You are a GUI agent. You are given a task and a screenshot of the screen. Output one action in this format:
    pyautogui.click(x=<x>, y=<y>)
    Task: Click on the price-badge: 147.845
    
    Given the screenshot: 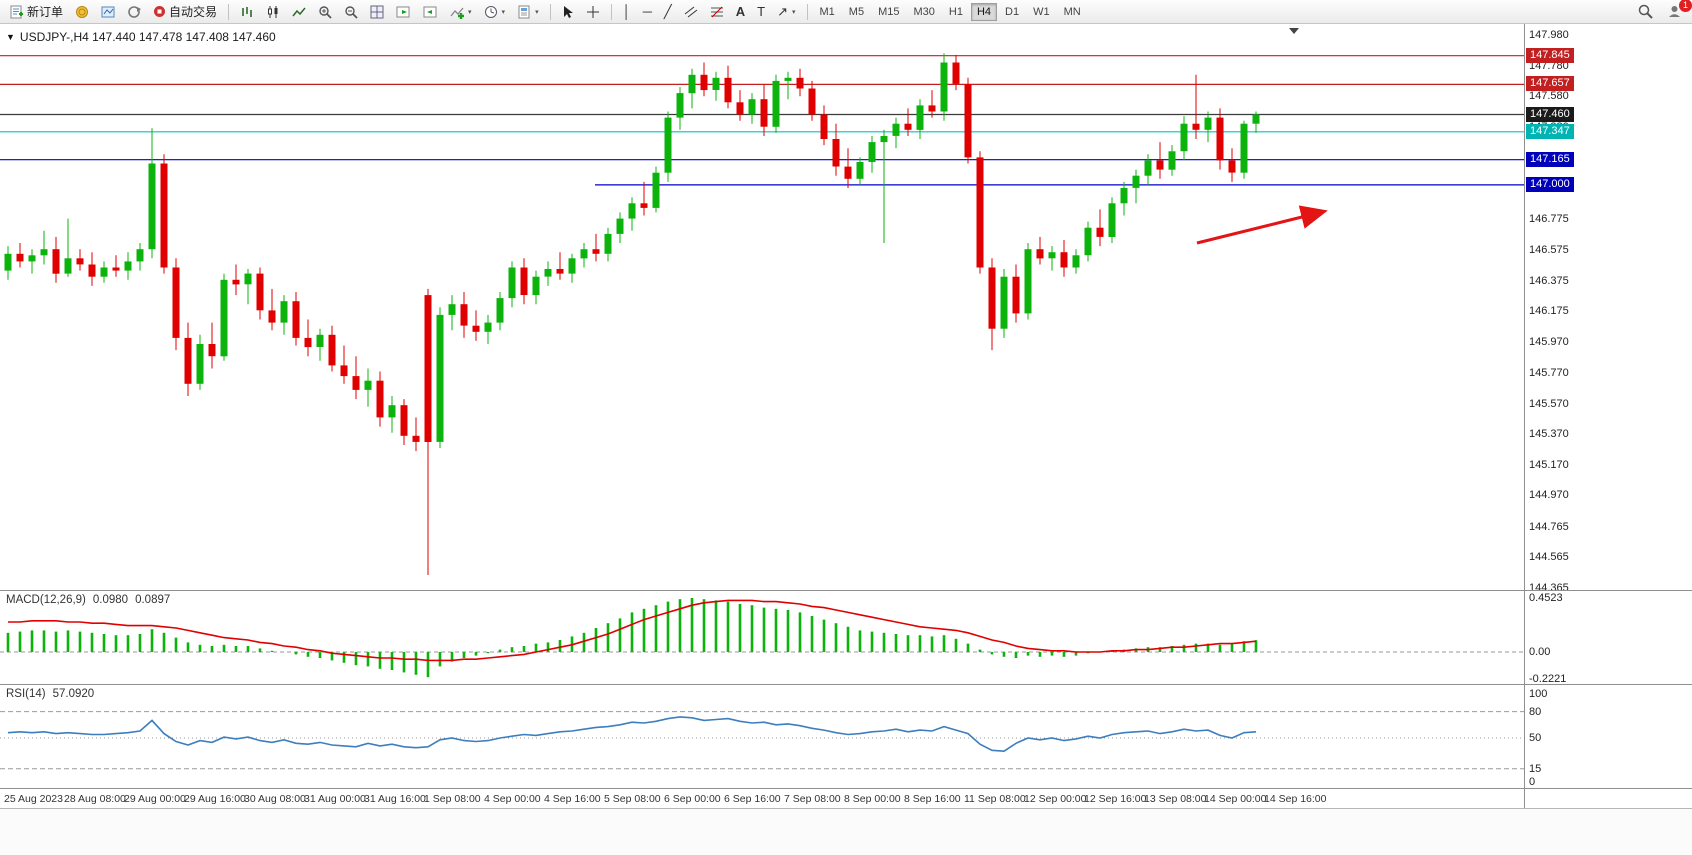 What is the action you would take?
    pyautogui.click(x=1550, y=55)
    